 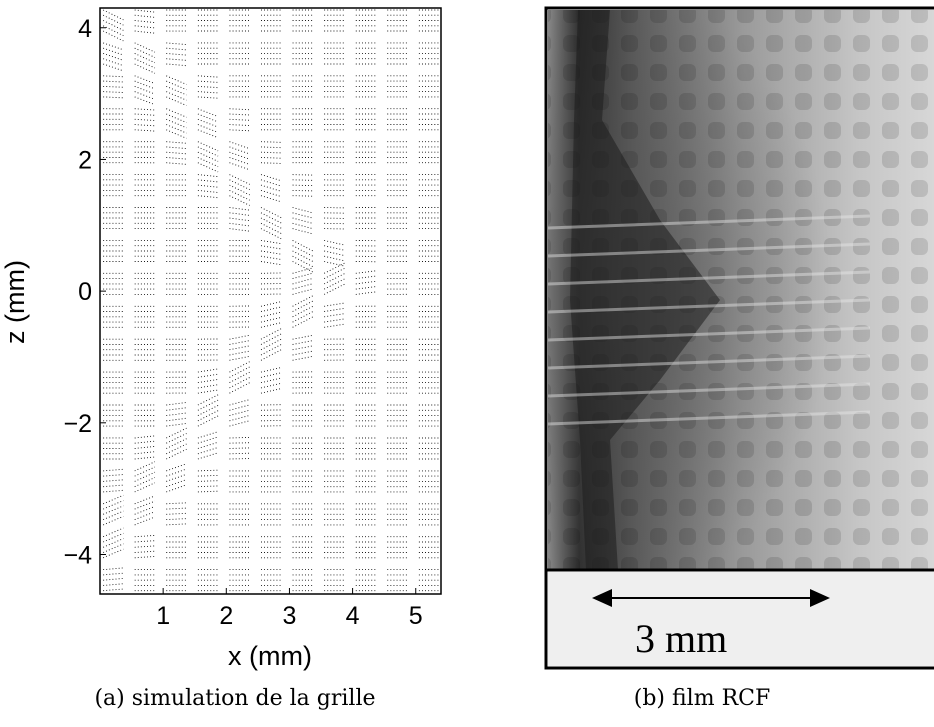 I want to click on caption-a: (a) simulation de la grille, so click(x=235, y=698).